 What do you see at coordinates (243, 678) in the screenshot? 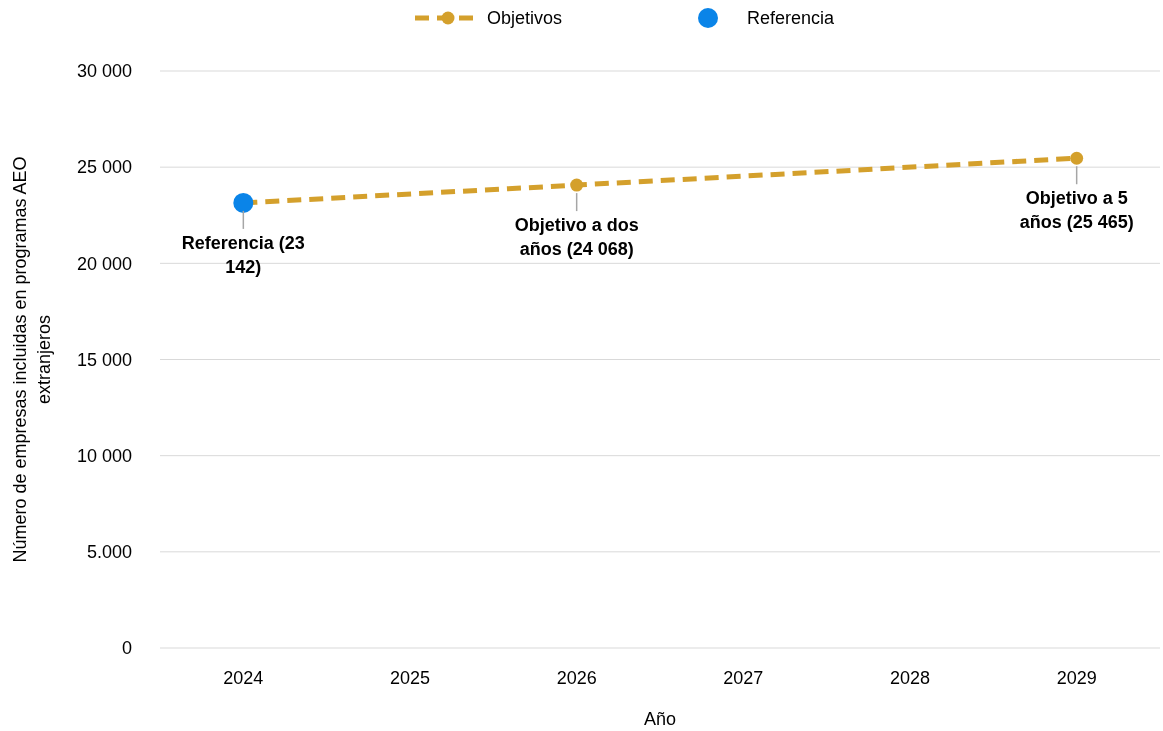
I see `x-tick-label: 2024` at bounding box center [243, 678].